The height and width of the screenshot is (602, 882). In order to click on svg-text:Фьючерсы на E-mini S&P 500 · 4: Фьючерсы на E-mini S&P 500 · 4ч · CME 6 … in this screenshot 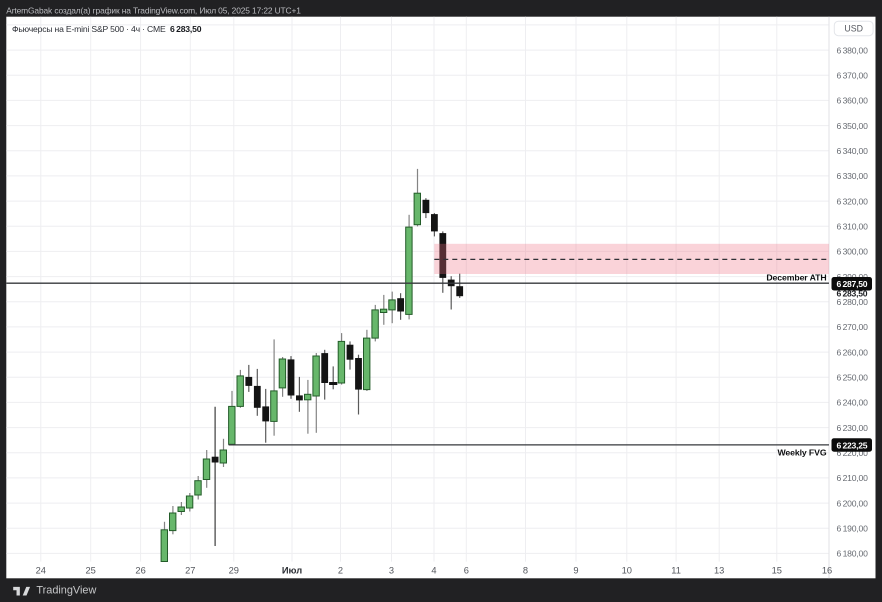, I will do `click(107, 29)`.